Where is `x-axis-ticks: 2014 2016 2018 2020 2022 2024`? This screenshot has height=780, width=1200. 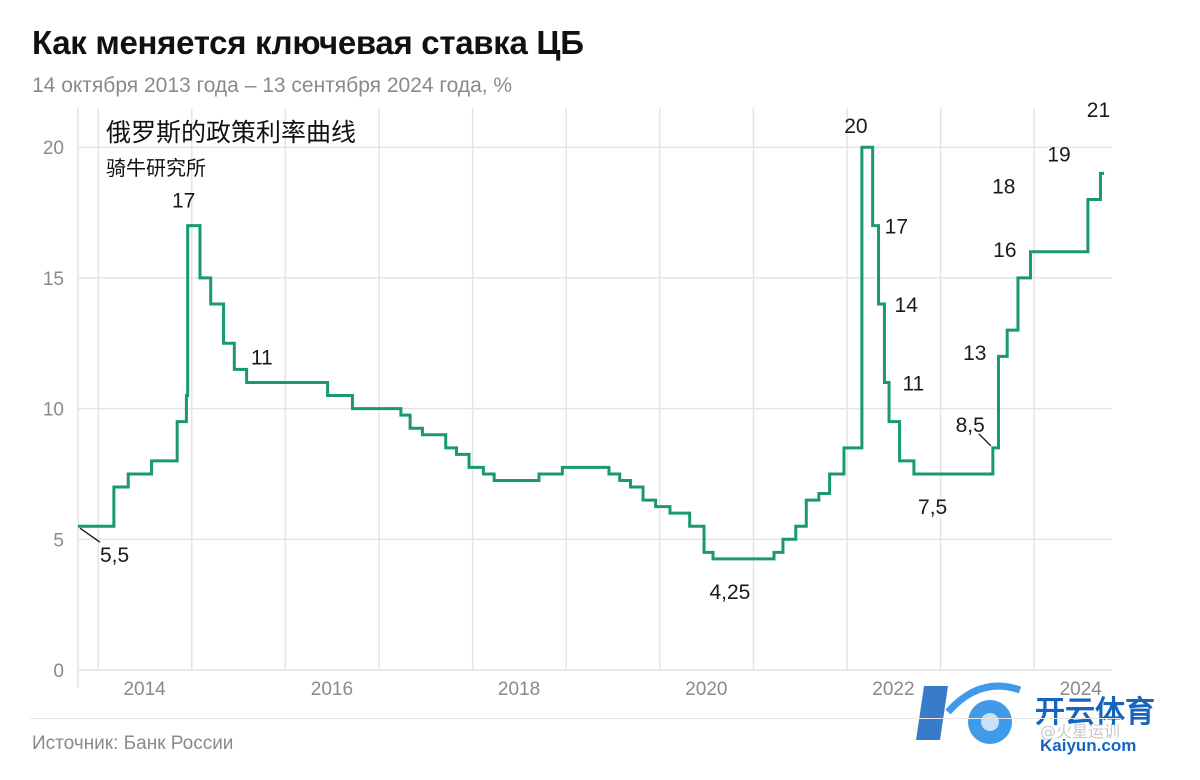 x-axis-ticks: 2014 2016 2018 2020 2022 2024 is located at coordinates (612, 689).